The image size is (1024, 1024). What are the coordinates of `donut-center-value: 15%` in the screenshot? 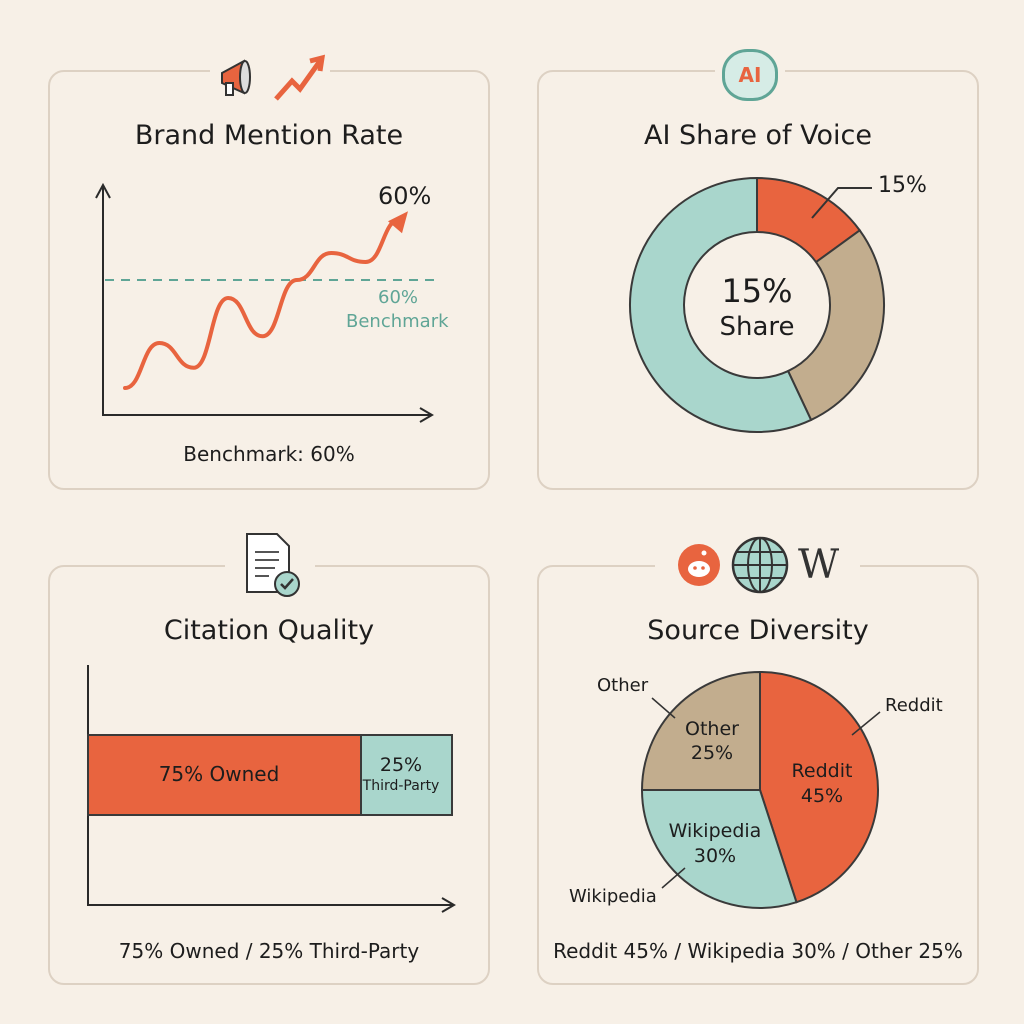 It's located at (757, 291).